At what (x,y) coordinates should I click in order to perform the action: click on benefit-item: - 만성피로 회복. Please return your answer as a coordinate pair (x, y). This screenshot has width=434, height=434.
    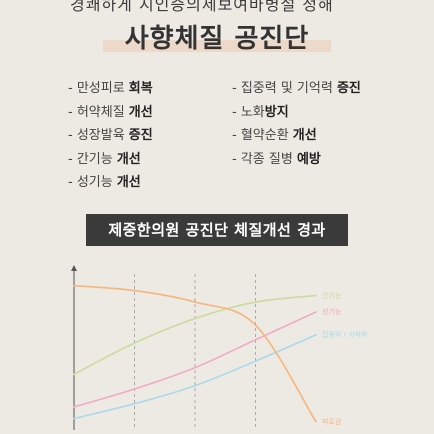
    Looking at the image, I should click on (110, 89).